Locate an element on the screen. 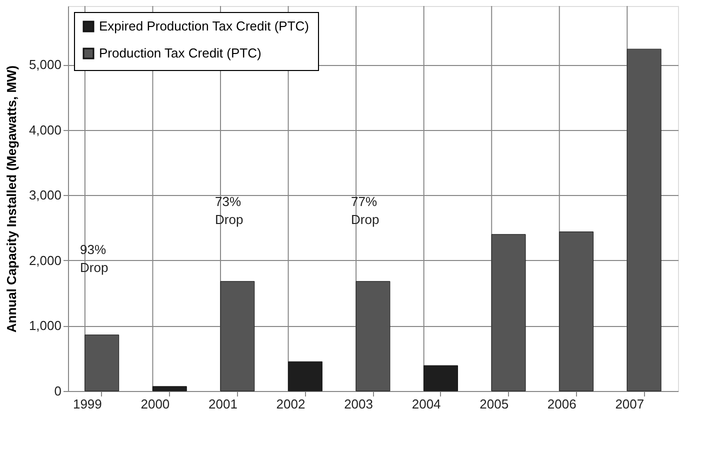  y-tick-label: 5,000 is located at coordinates (45, 64).